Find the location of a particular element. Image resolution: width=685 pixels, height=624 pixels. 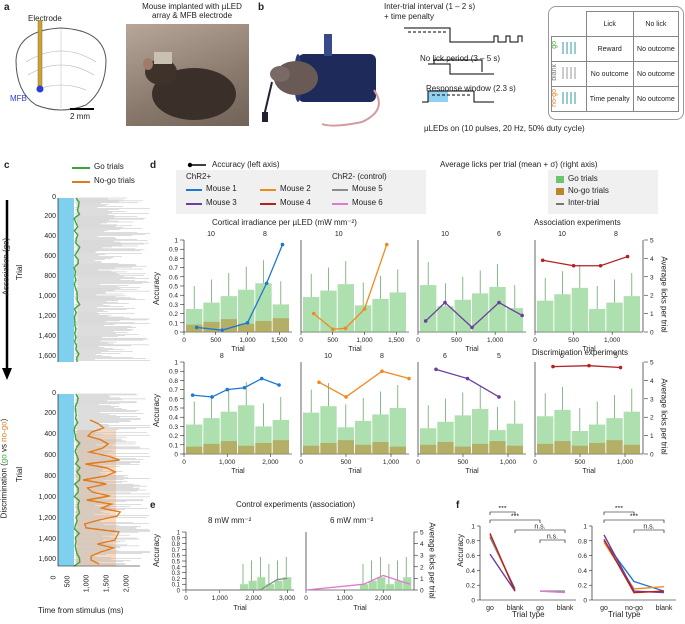

raster-bottom-trial: Trial is located at coordinates (20, 474).